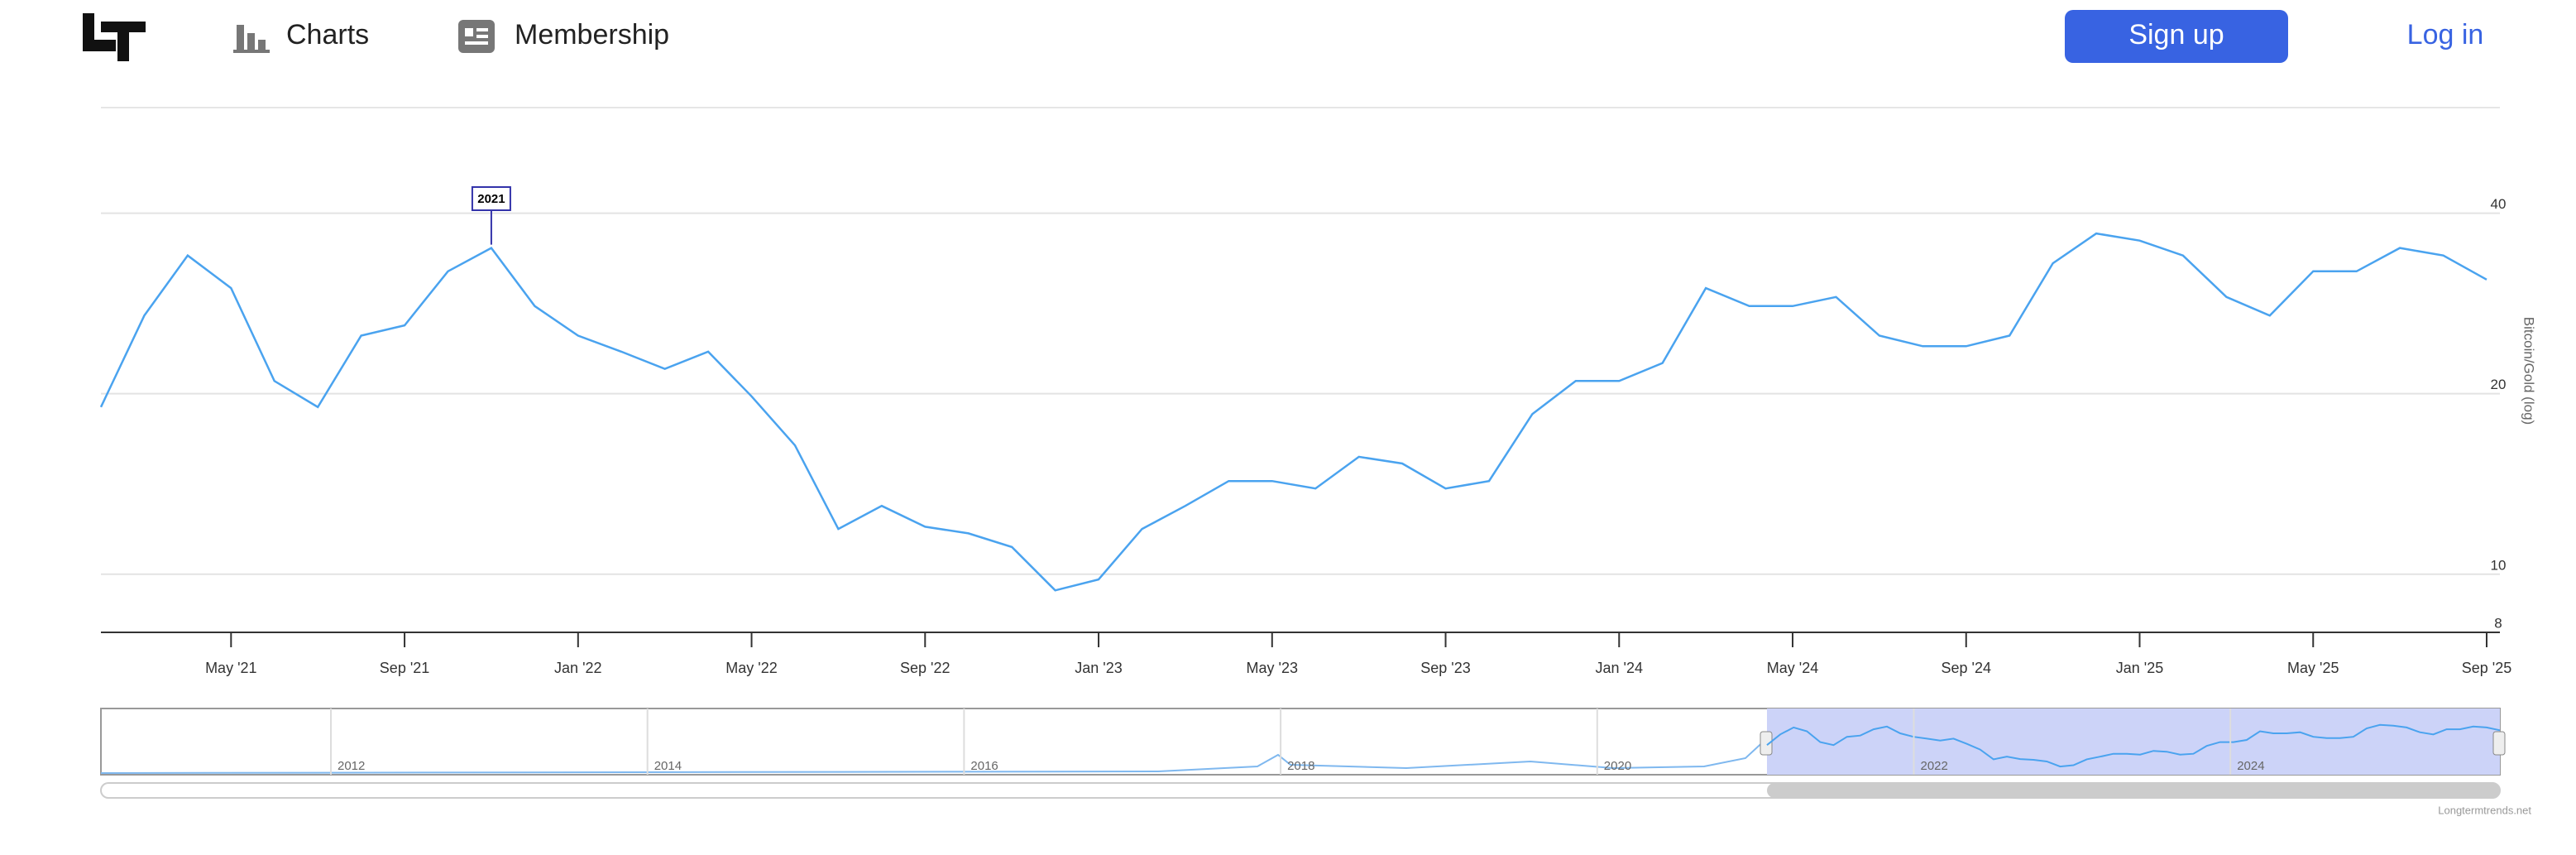  Describe the element at coordinates (925, 668) in the screenshot. I see `x-tick-label: Sep '22` at that location.